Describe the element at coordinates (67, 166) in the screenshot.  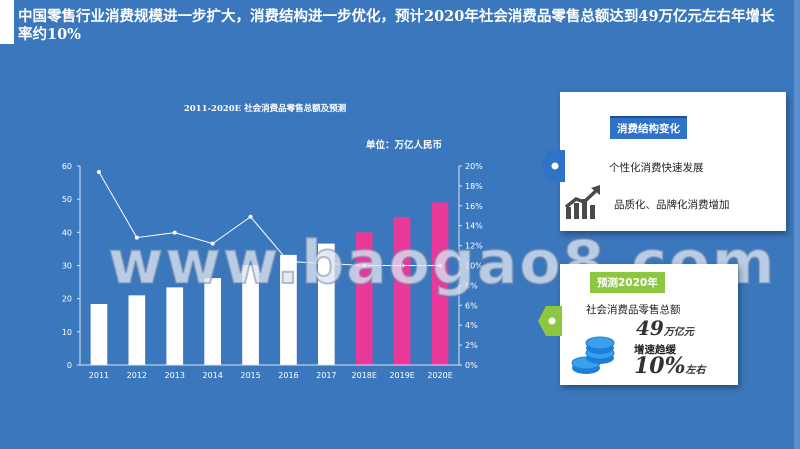
I see `left-tick-label: 60` at that location.